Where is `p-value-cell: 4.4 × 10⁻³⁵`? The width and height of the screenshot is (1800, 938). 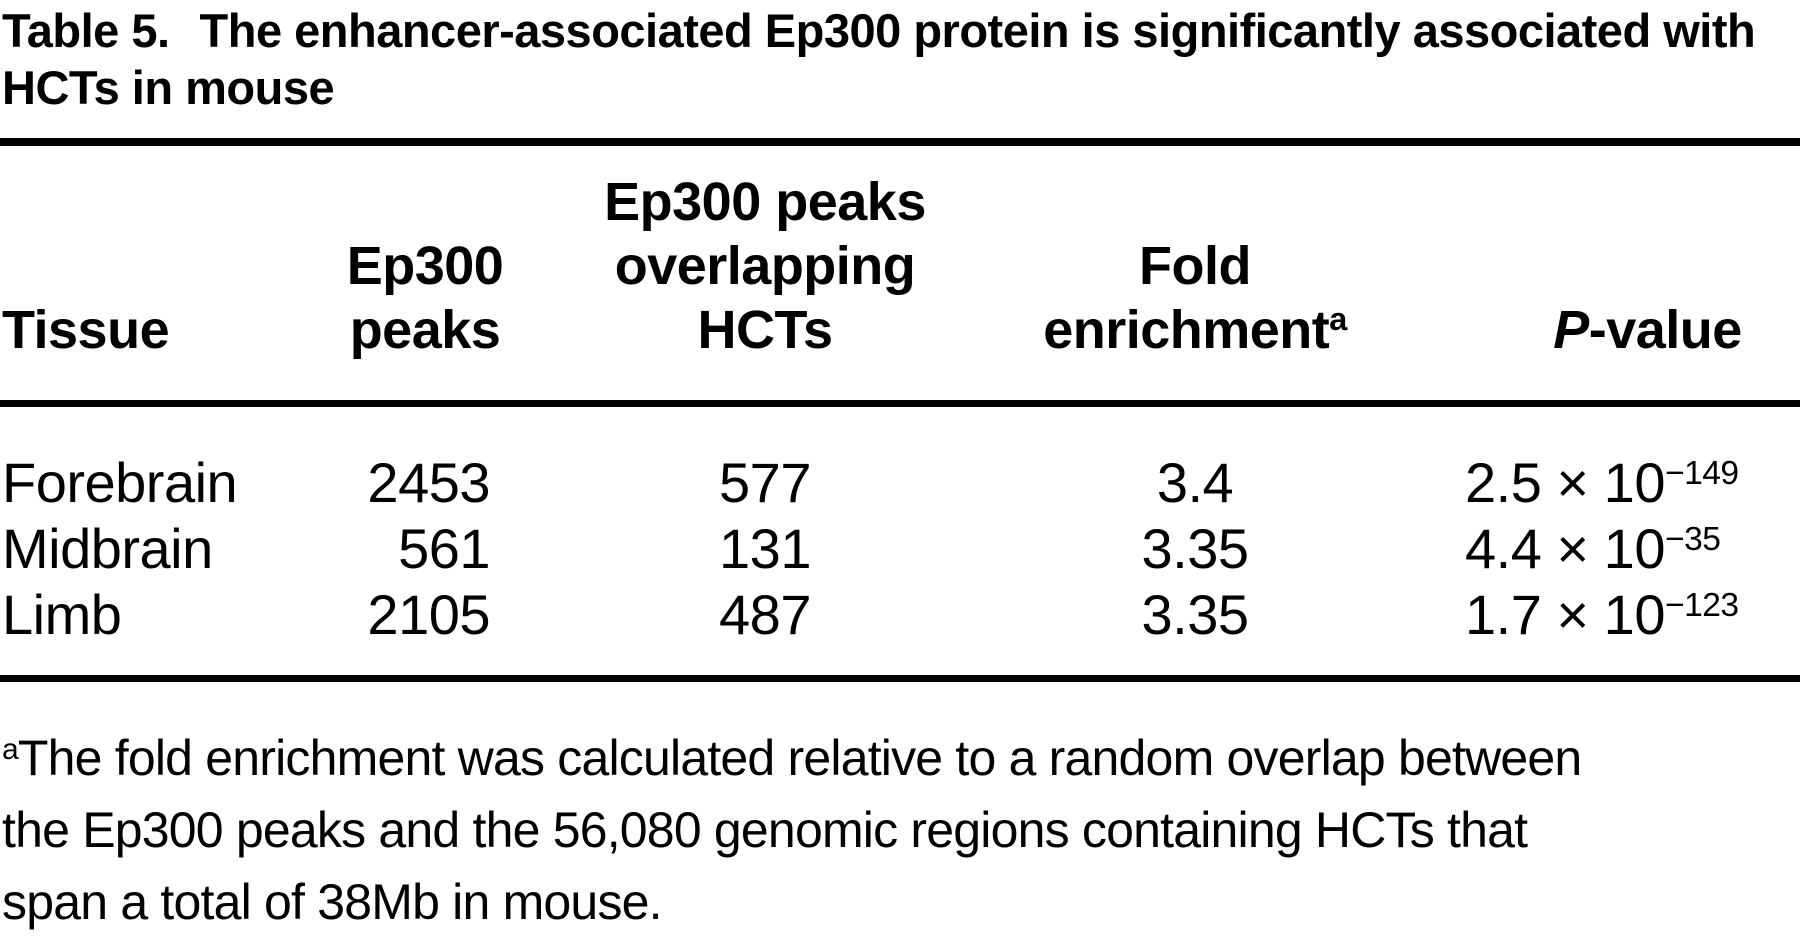
p-value-cell: 4.4 × 10⁻³⁵ is located at coordinates (1593, 548).